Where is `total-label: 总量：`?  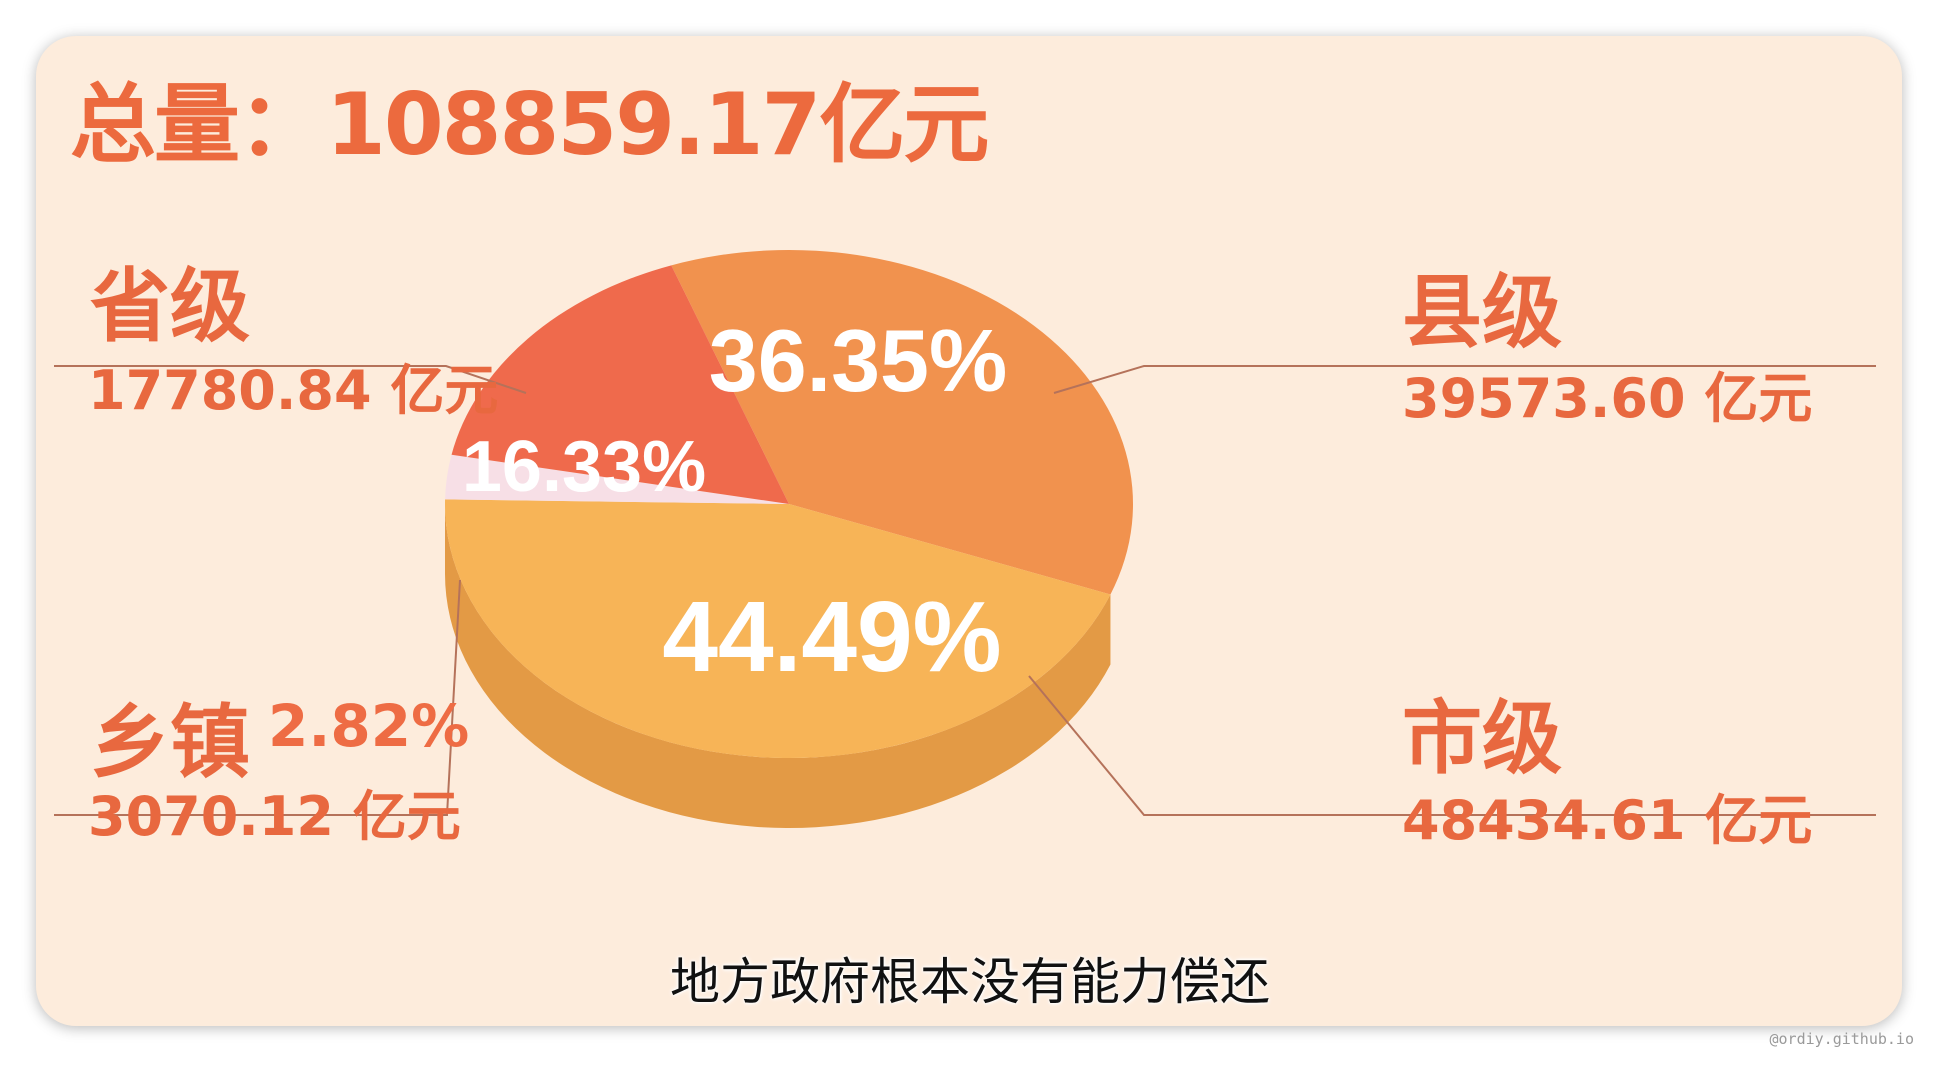
total-label: 总量： is located at coordinates (197, 125).